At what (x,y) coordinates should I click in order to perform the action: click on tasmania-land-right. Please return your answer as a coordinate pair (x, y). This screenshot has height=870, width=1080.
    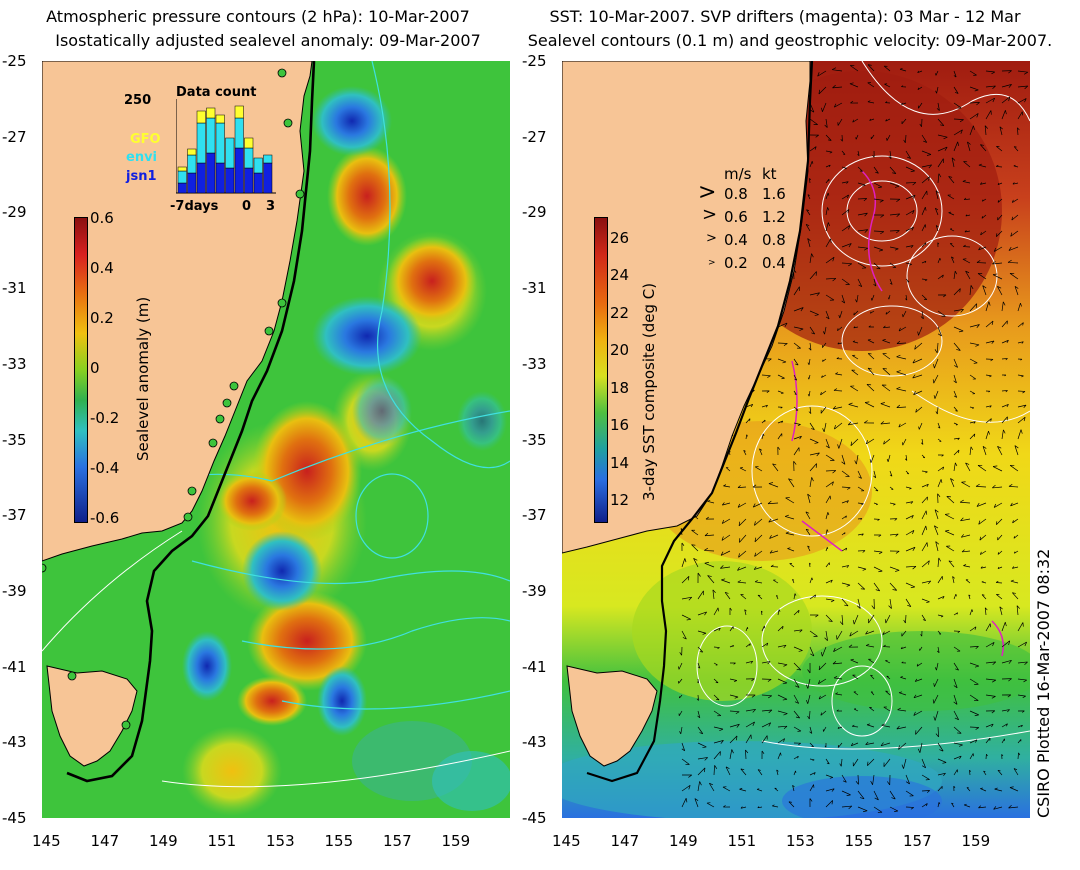
    Looking at the image, I should click on (612, 716).